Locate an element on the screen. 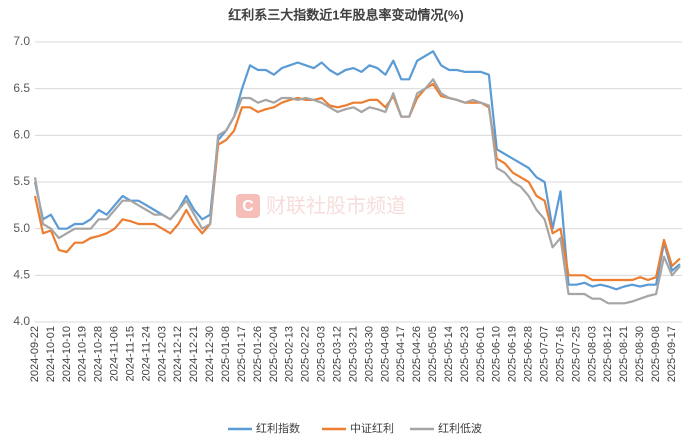 The image size is (692, 445). watermark: C 财联社股市频道 is located at coordinates (321, 206).